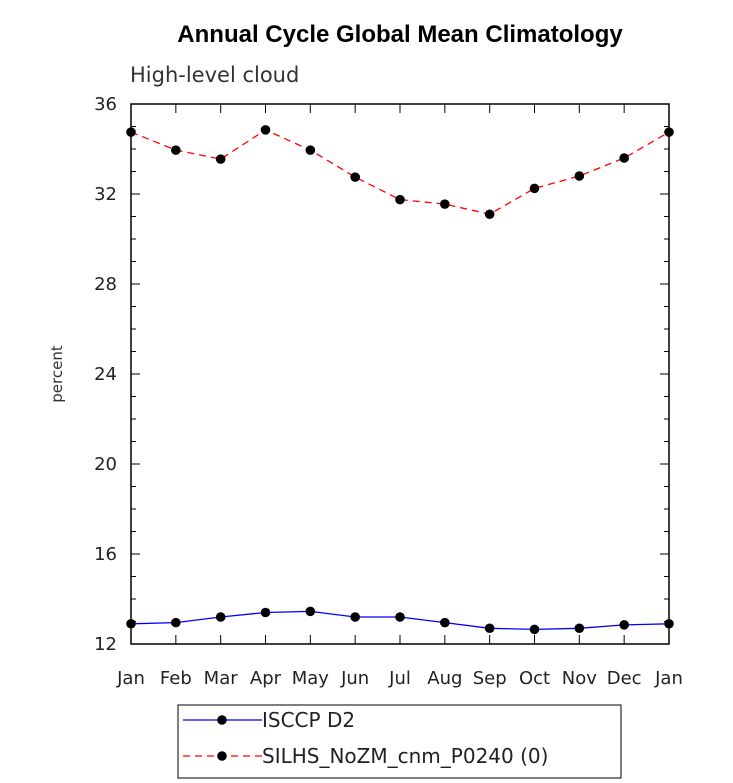 This screenshot has height=783, width=733. I want to click on x-tick-label: Oct, so click(534, 678).